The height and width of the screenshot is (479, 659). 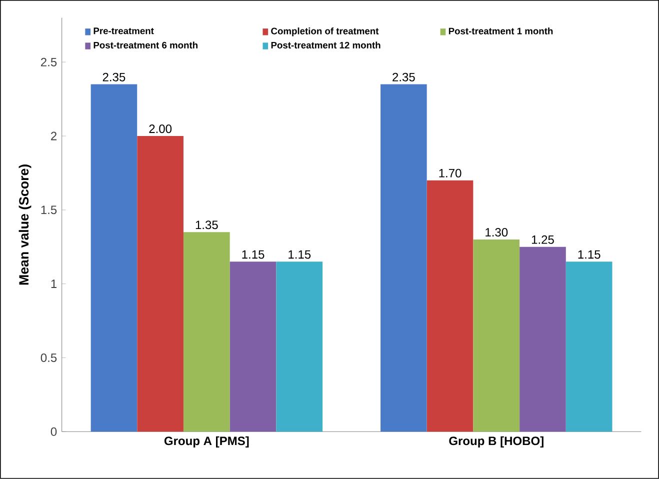 What do you see at coordinates (146, 45) in the screenshot?
I see `legend-label: Post-treatment 6 month` at bounding box center [146, 45].